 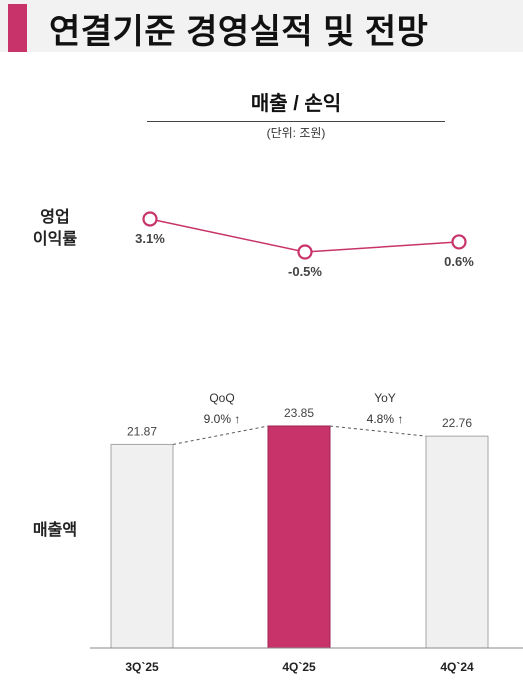 I want to click on section-title: 매출 / 손익, so click(x=296, y=104).